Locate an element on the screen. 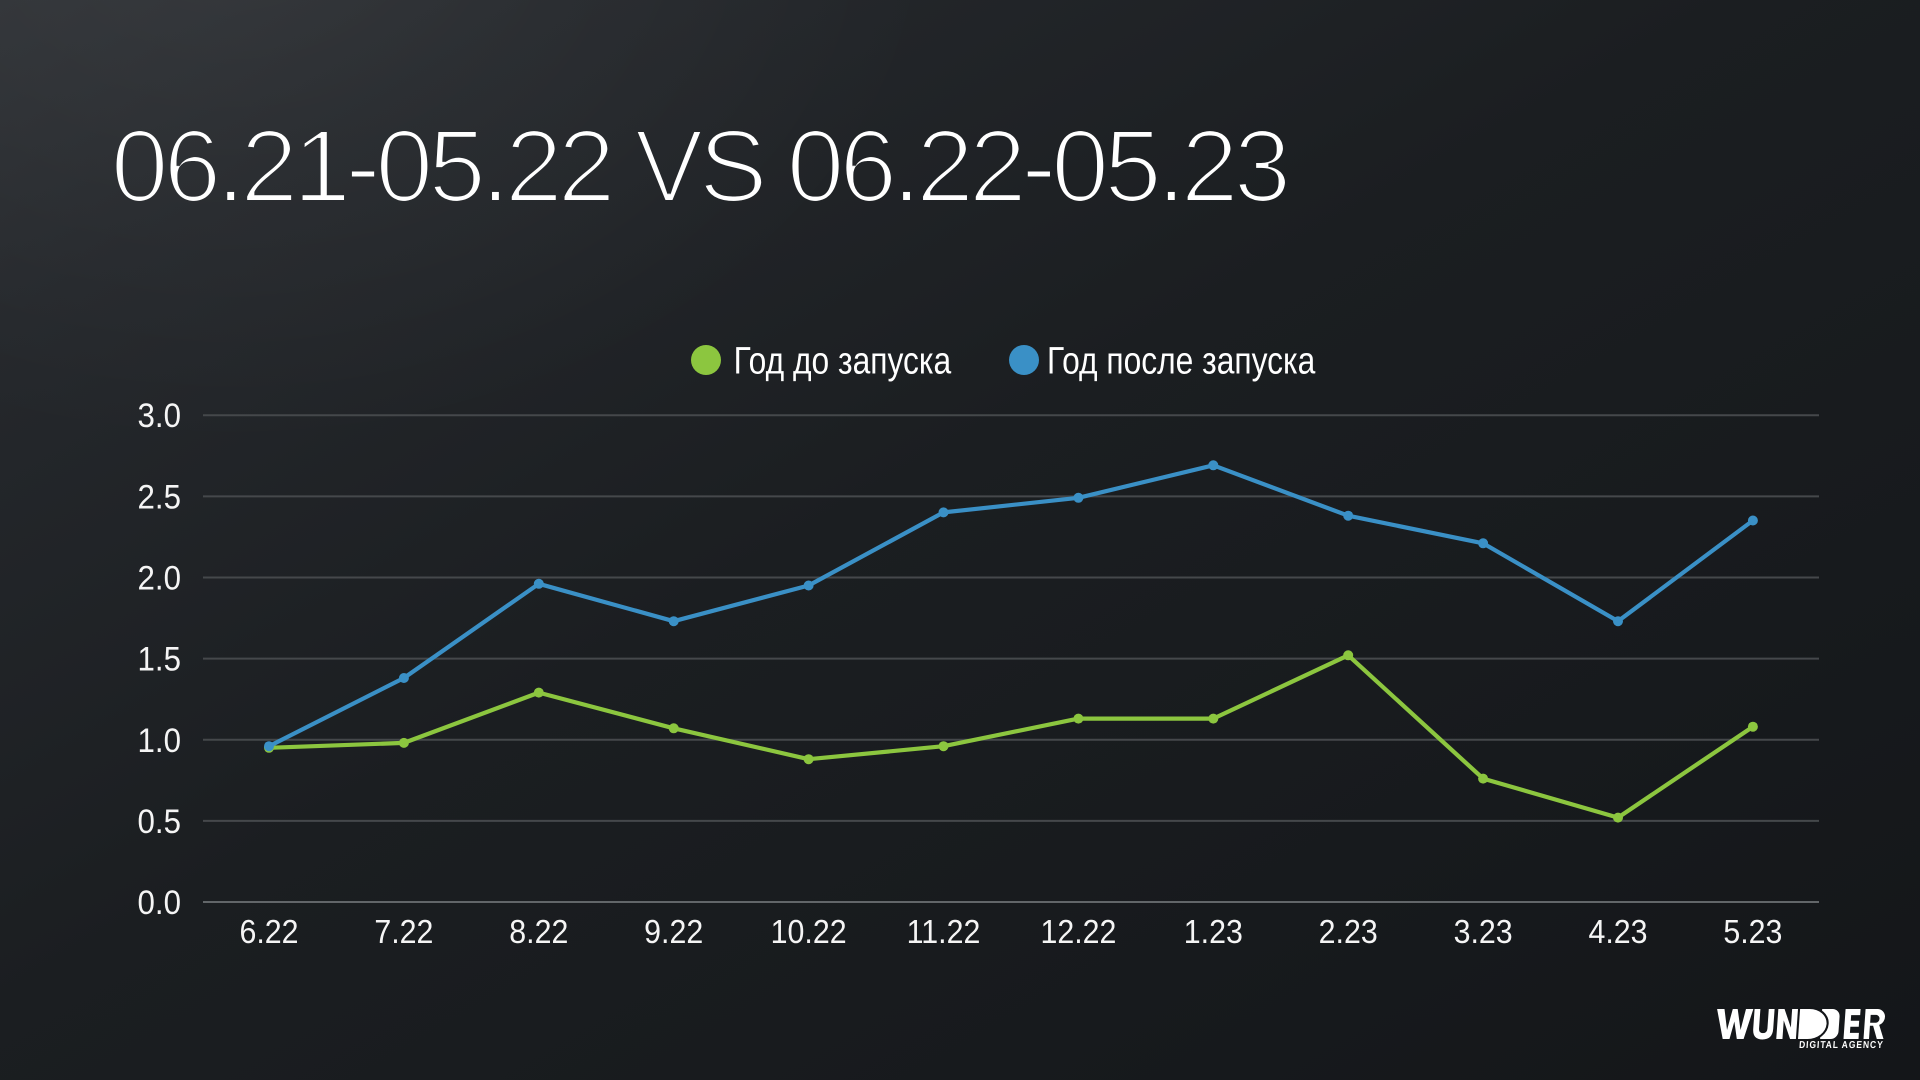  svg-text: 12.22 is located at coordinates (1078, 931).